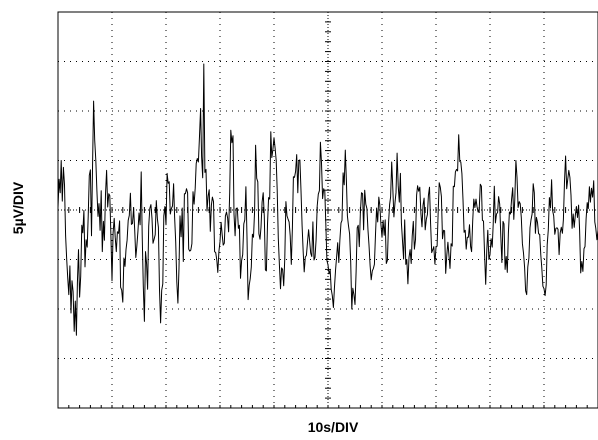  I want to click on y-axis-label: 5µV/DIV, so click(18, 207).